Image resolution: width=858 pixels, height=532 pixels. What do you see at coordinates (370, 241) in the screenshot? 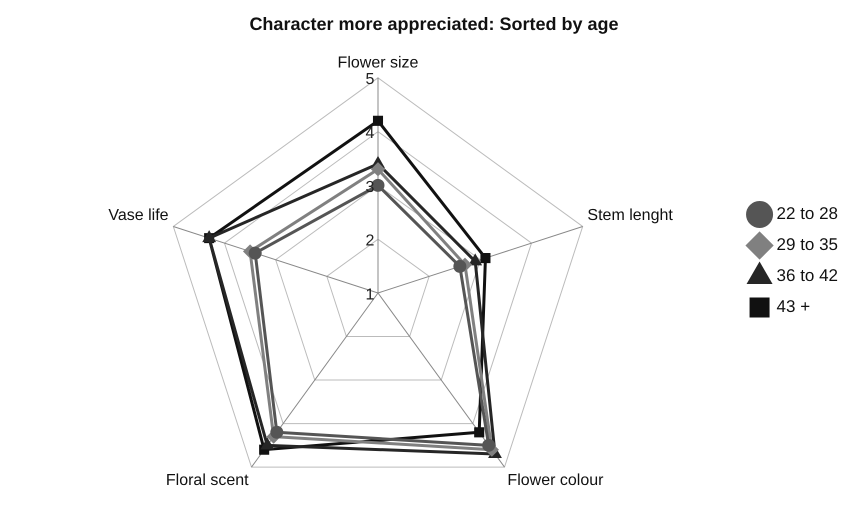
I see `y-tick-label: 2` at bounding box center [370, 241].